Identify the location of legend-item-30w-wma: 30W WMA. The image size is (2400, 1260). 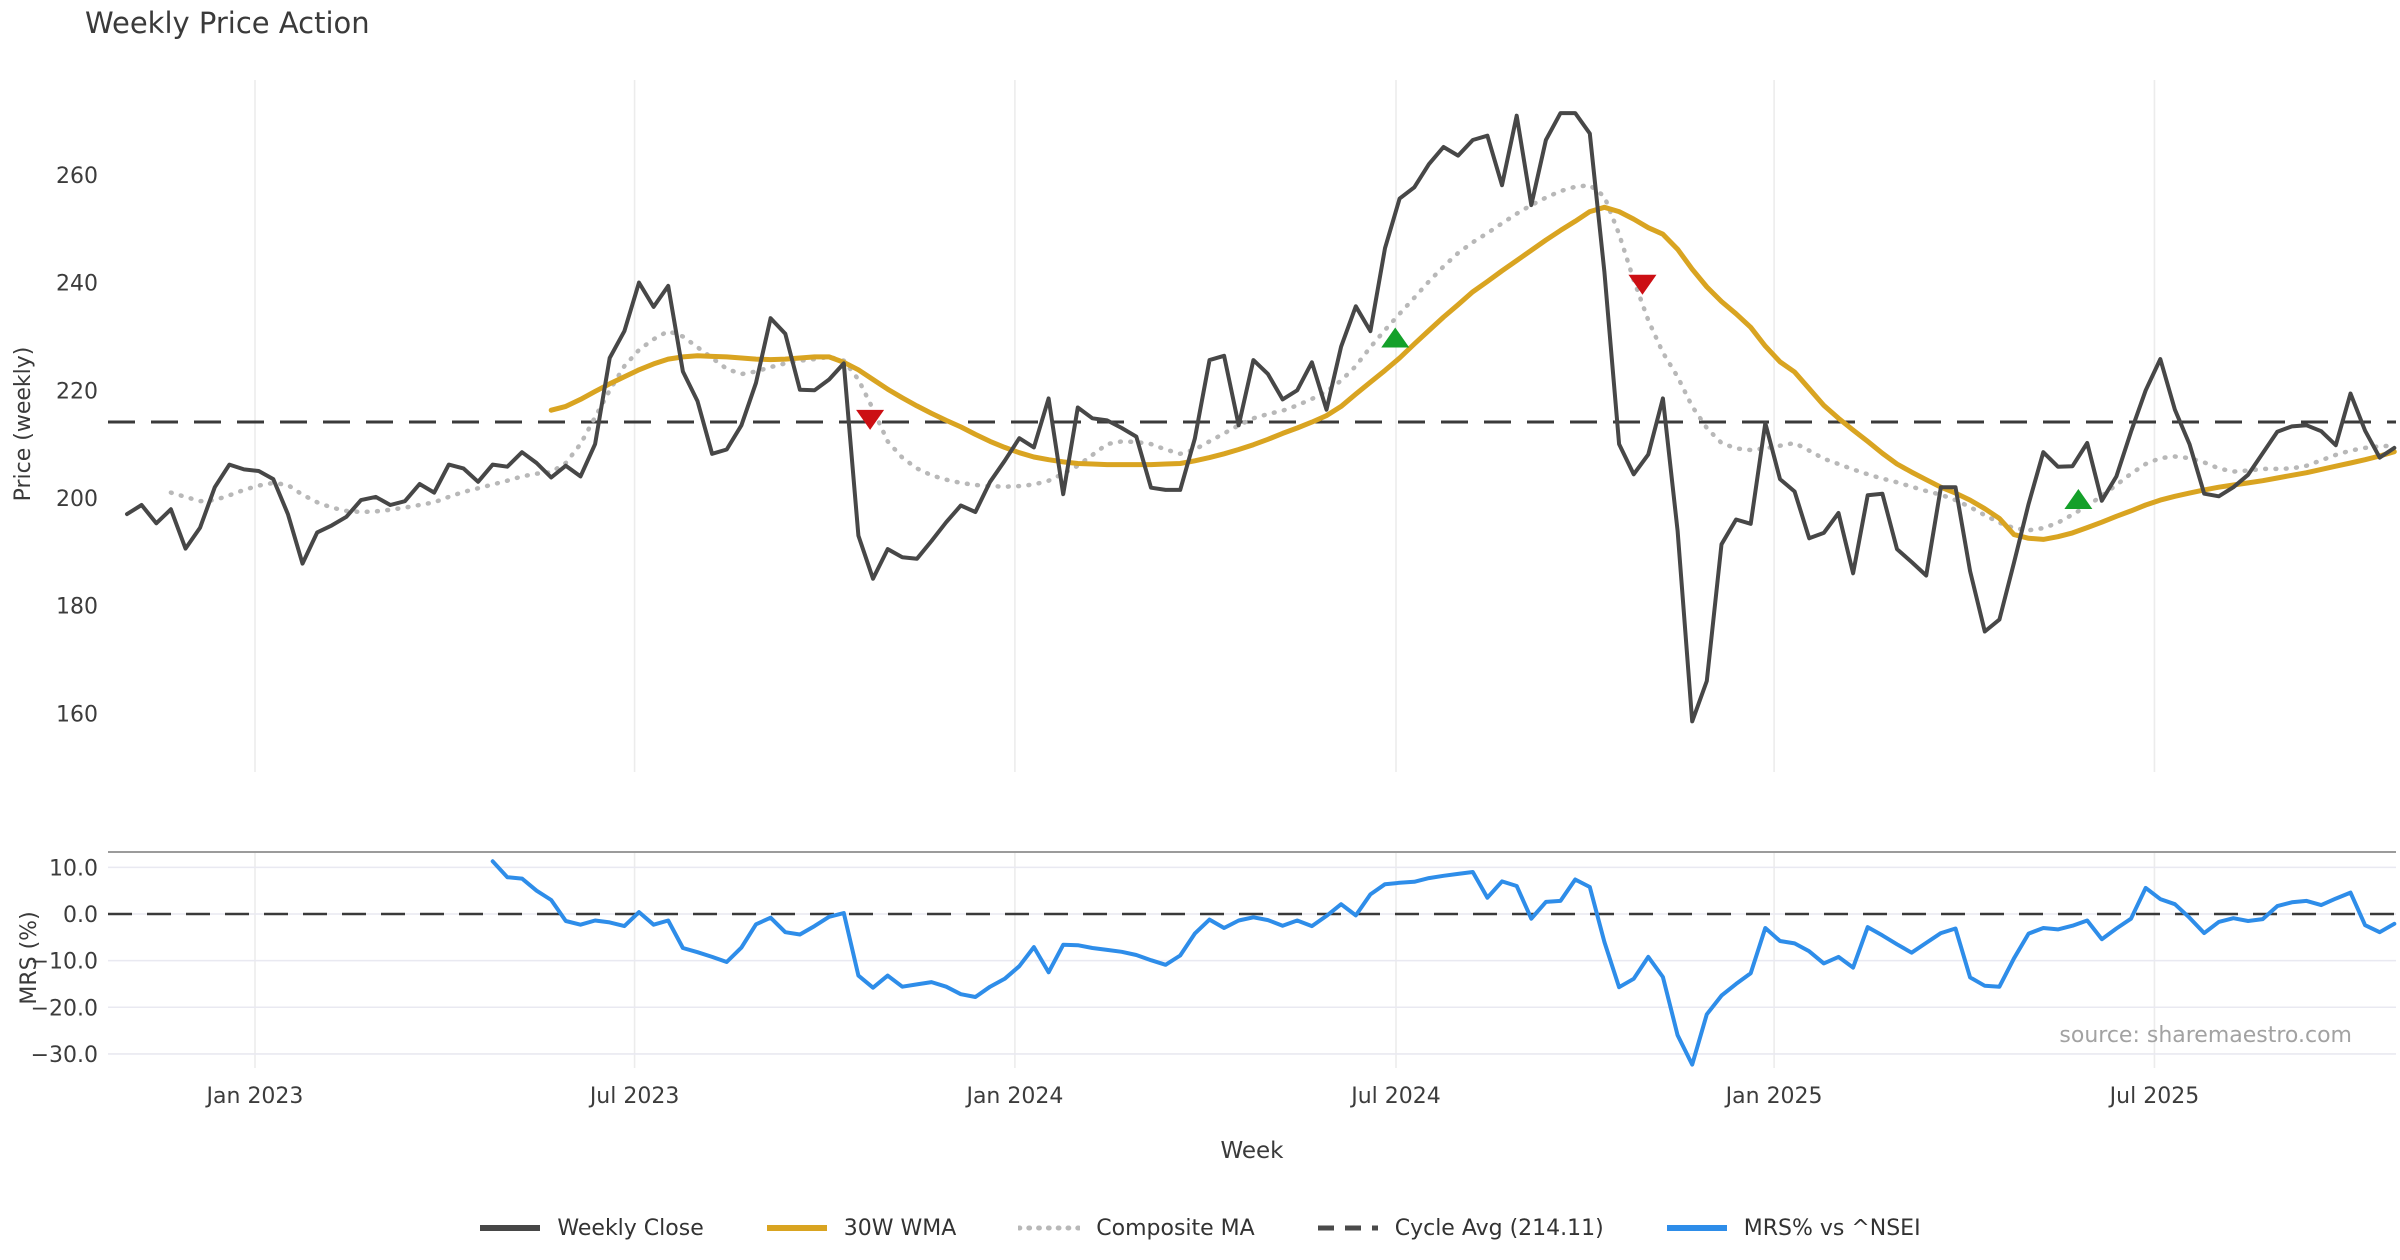
(861, 1228).